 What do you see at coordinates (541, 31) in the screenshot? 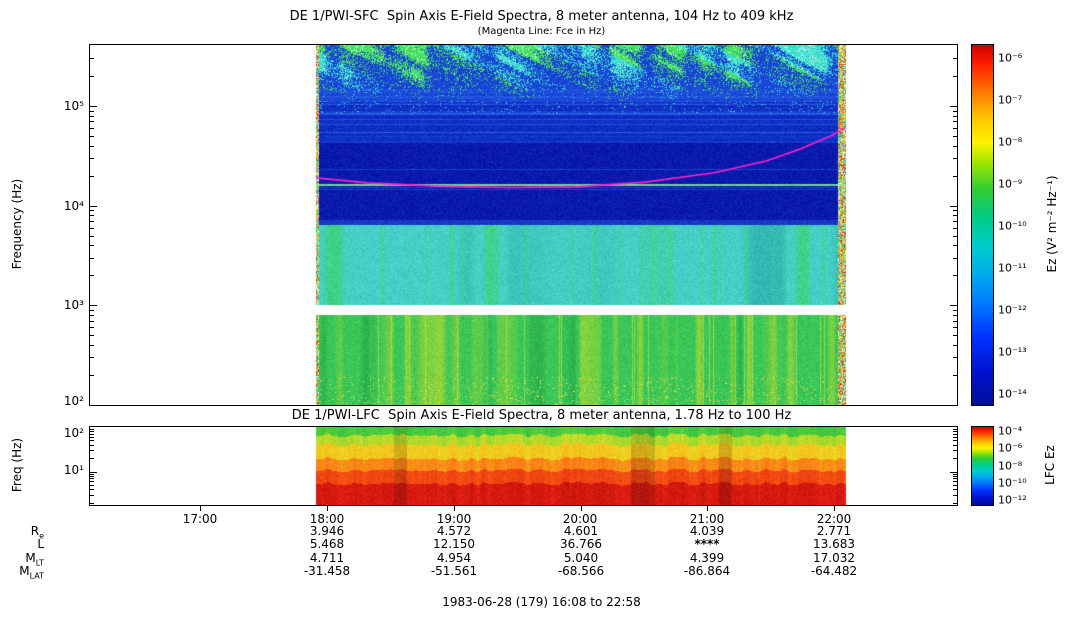
I see `sfc-subtitle: (Magenta Line: Fce in Hz)` at bounding box center [541, 31].